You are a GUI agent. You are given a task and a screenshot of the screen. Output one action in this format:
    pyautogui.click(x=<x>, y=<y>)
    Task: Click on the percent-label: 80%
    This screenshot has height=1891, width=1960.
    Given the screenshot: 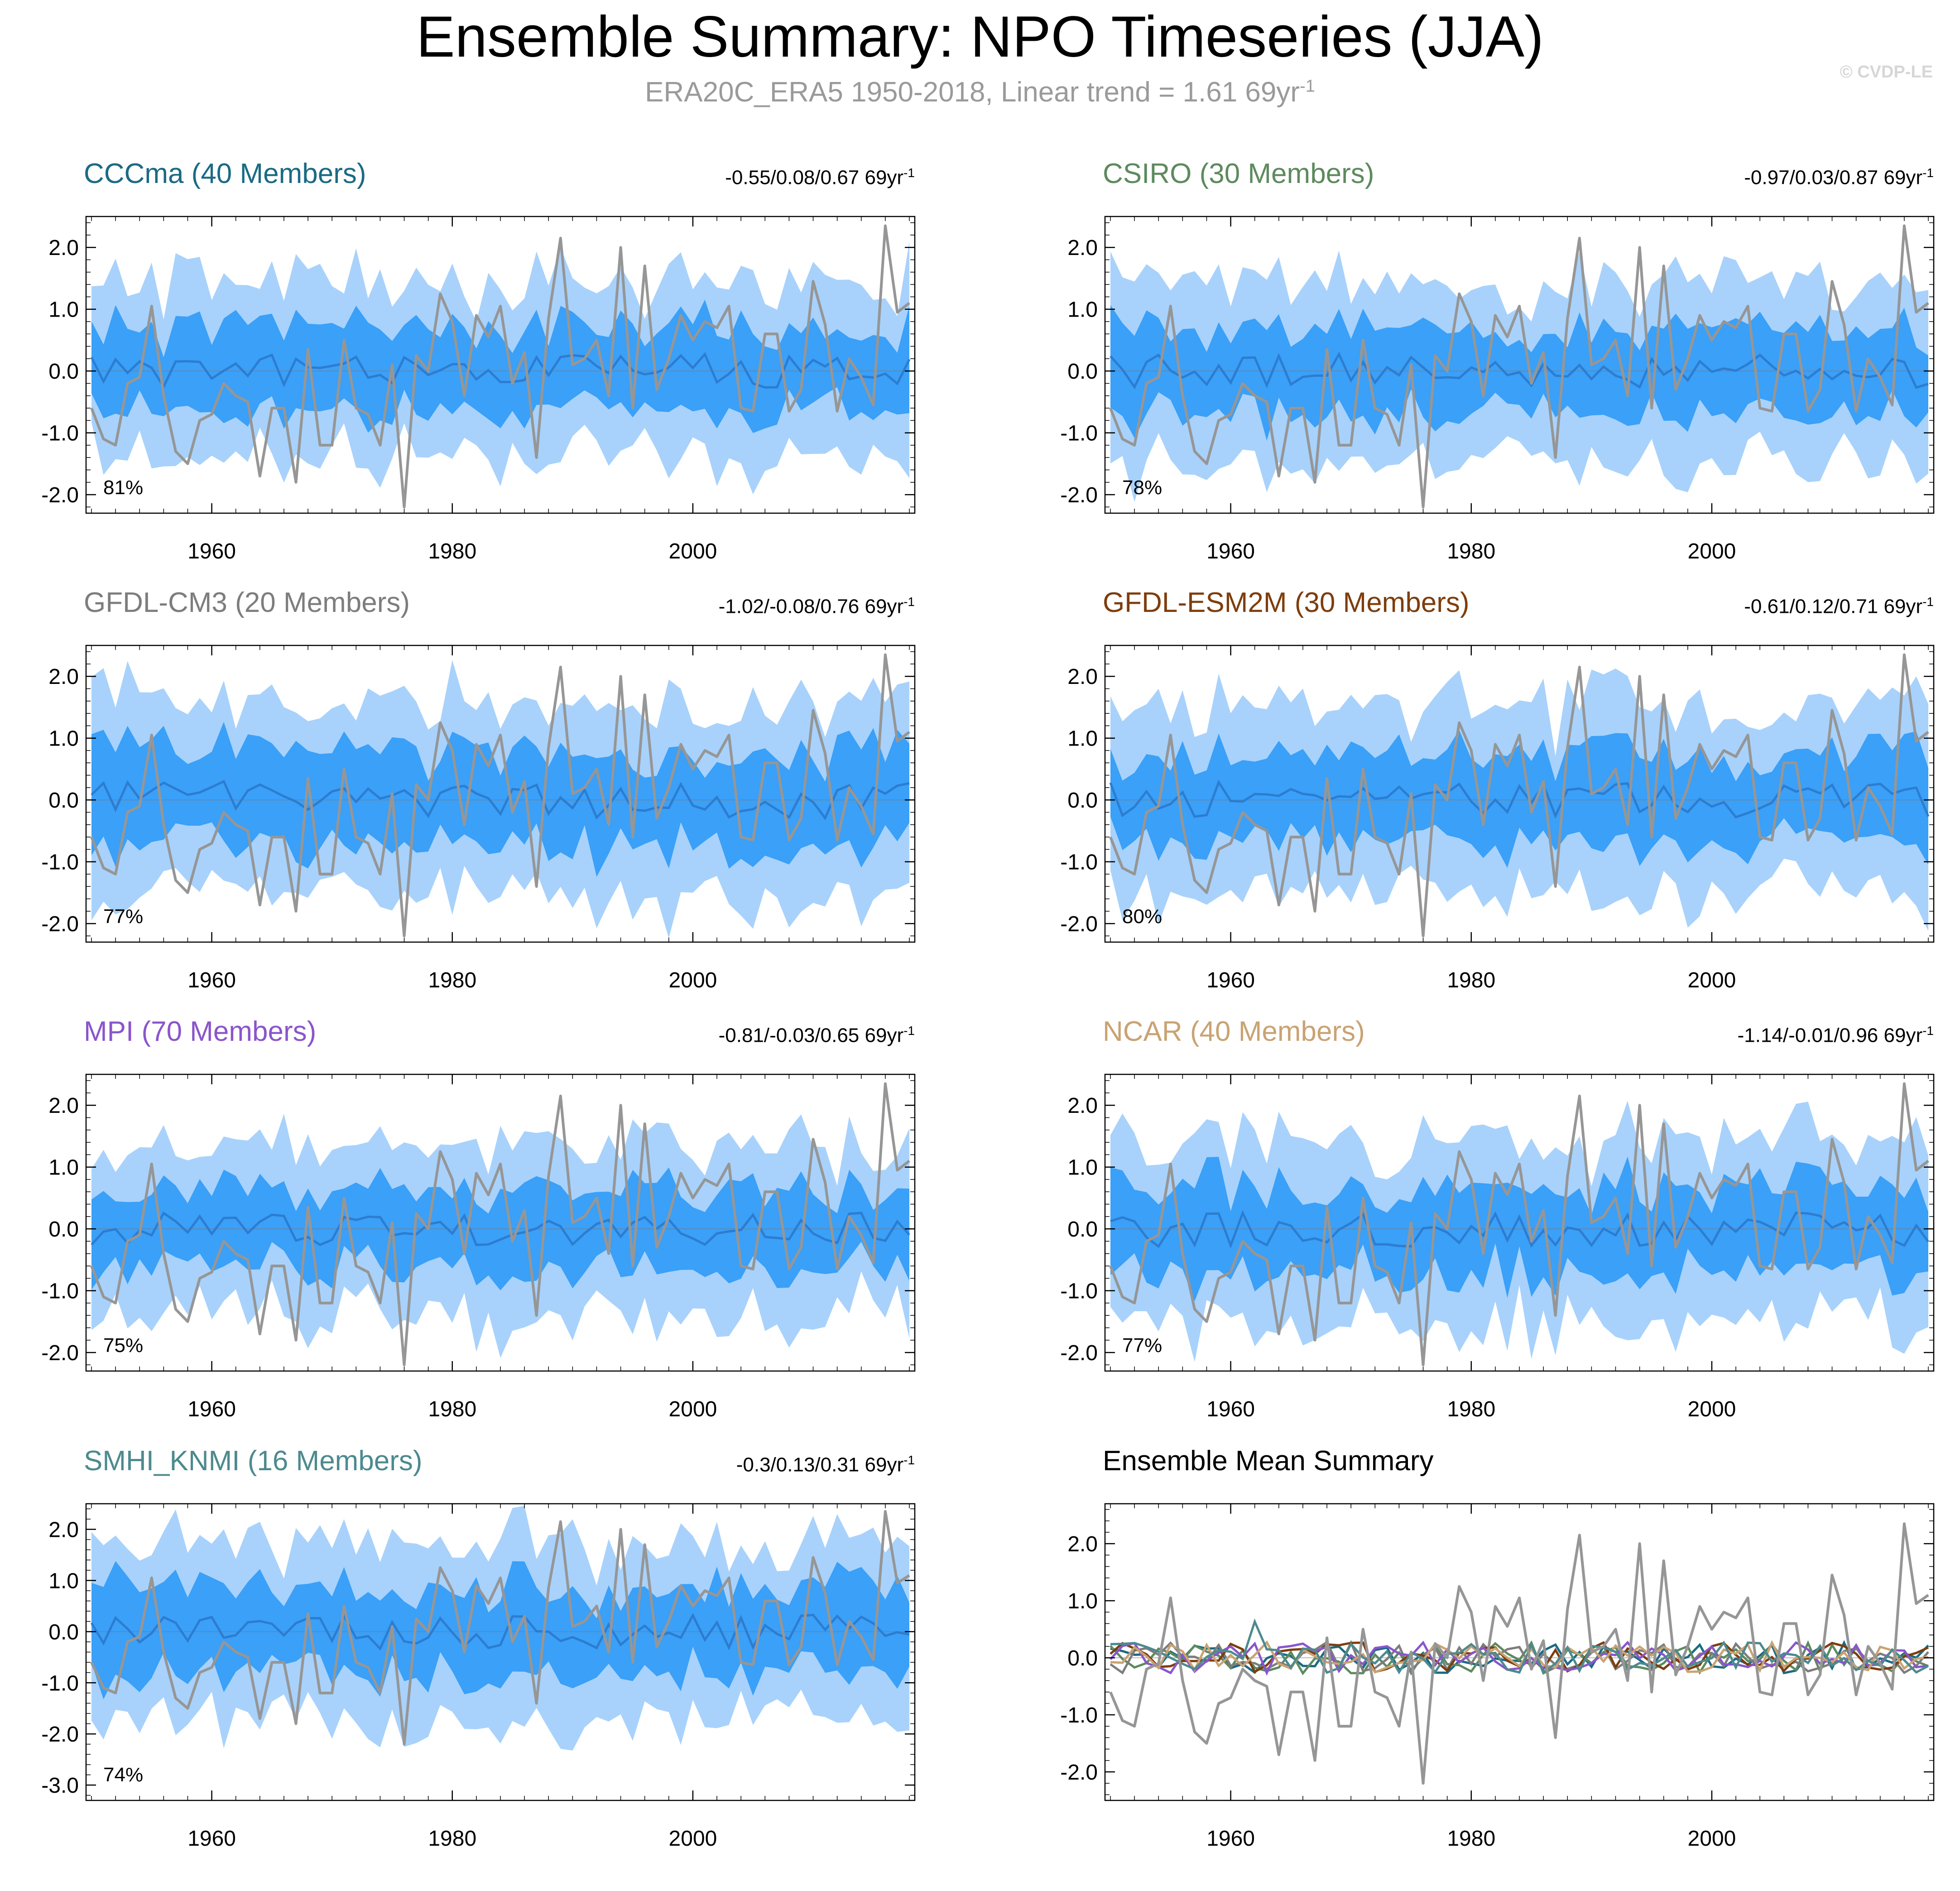 What is the action you would take?
    pyautogui.click(x=1142, y=916)
    